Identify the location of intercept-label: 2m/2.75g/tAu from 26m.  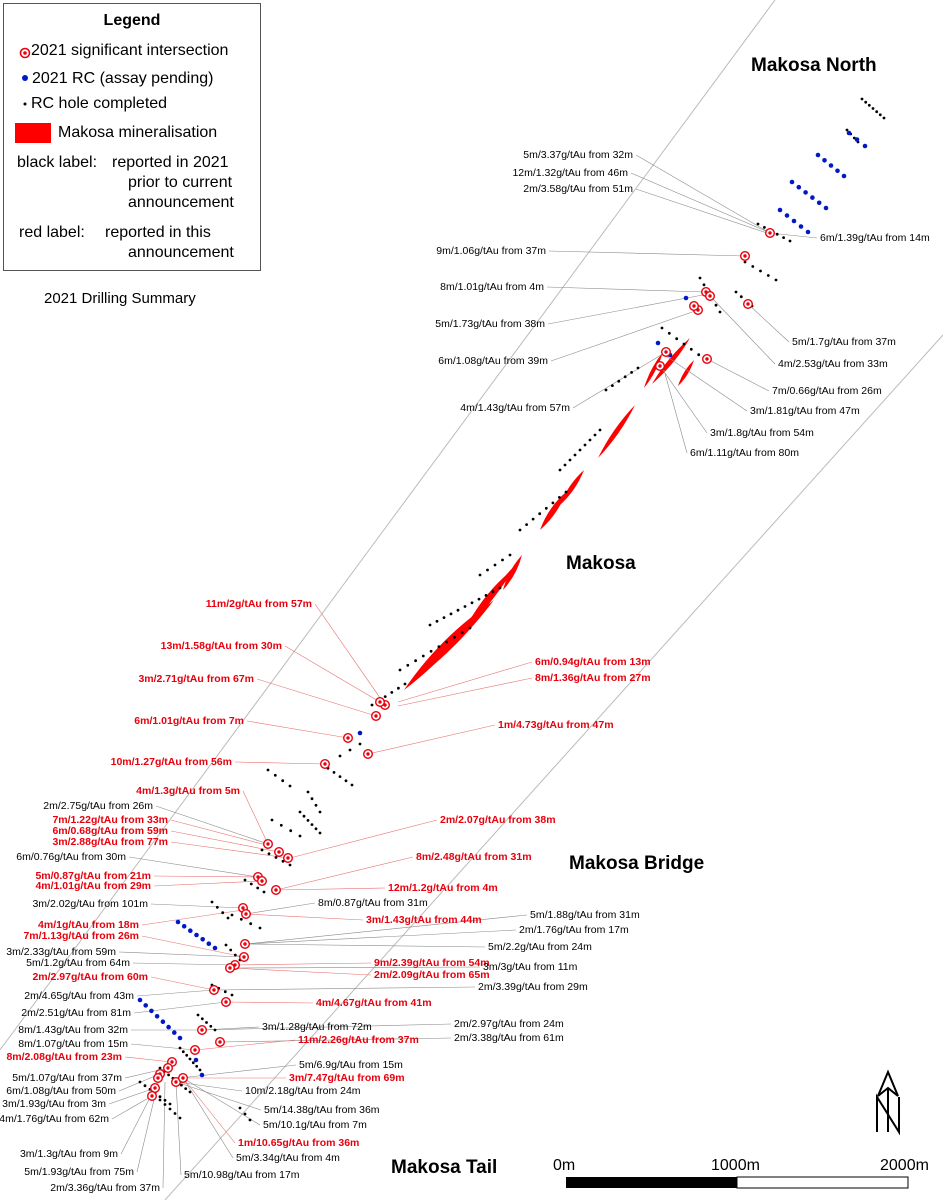
(98, 806).